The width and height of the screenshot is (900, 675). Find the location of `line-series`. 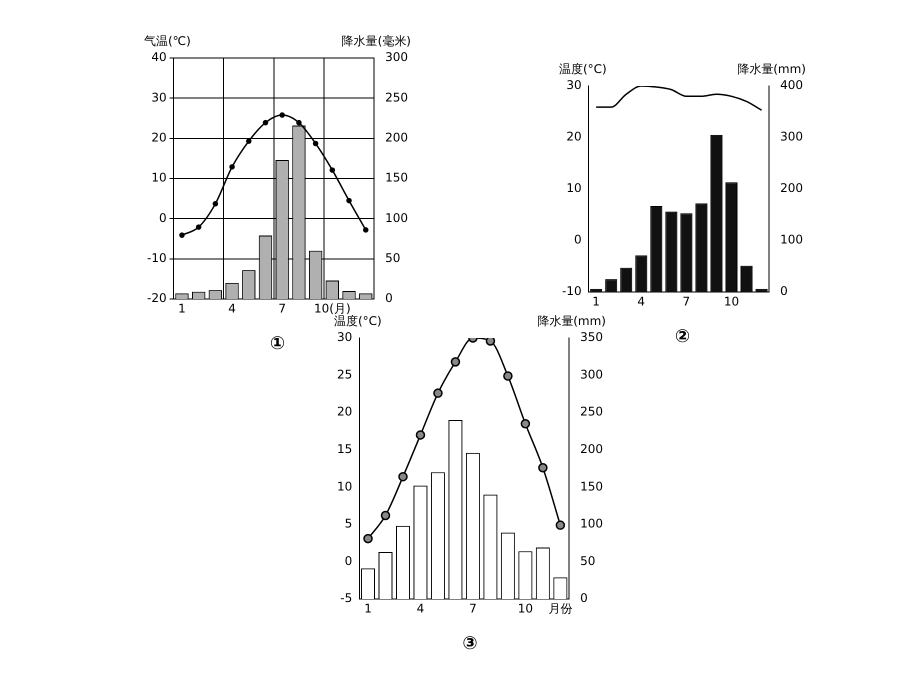

line-series is located at coordinates (678, 98).